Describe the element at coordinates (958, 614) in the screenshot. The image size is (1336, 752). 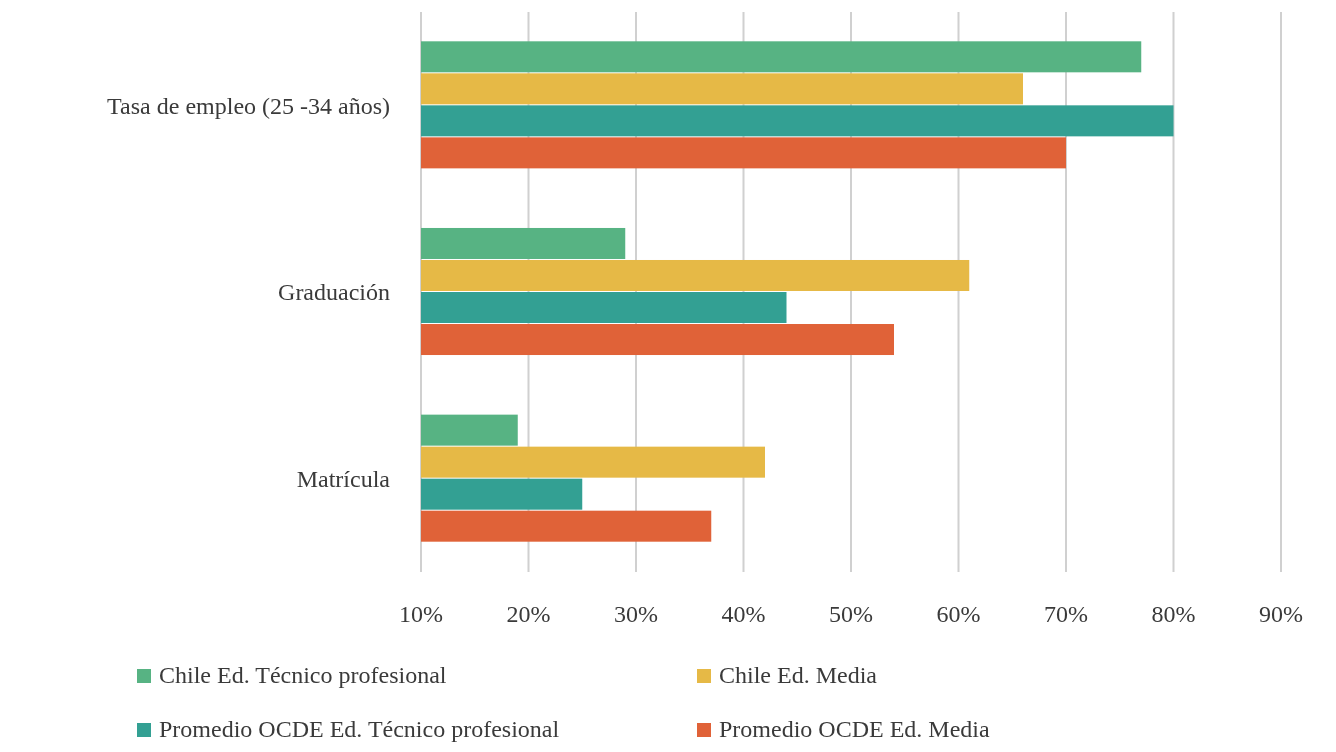
I see `x-tick-label: 60%` at that location.